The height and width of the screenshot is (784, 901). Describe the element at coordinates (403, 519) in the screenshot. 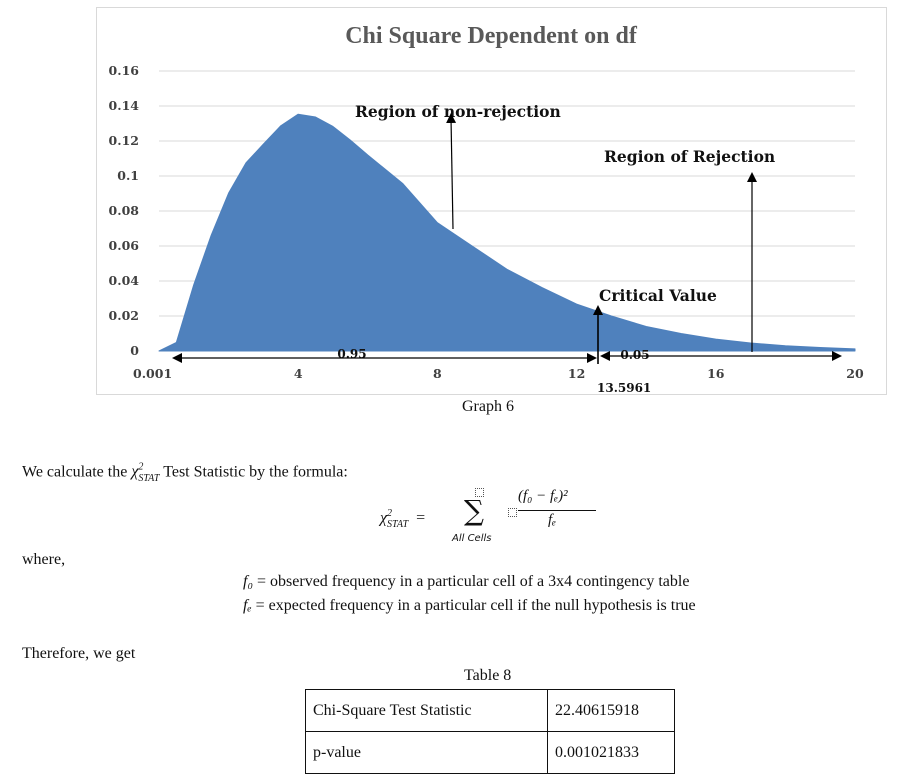

I see `formula-lhs: χ2STAT =` at that location.